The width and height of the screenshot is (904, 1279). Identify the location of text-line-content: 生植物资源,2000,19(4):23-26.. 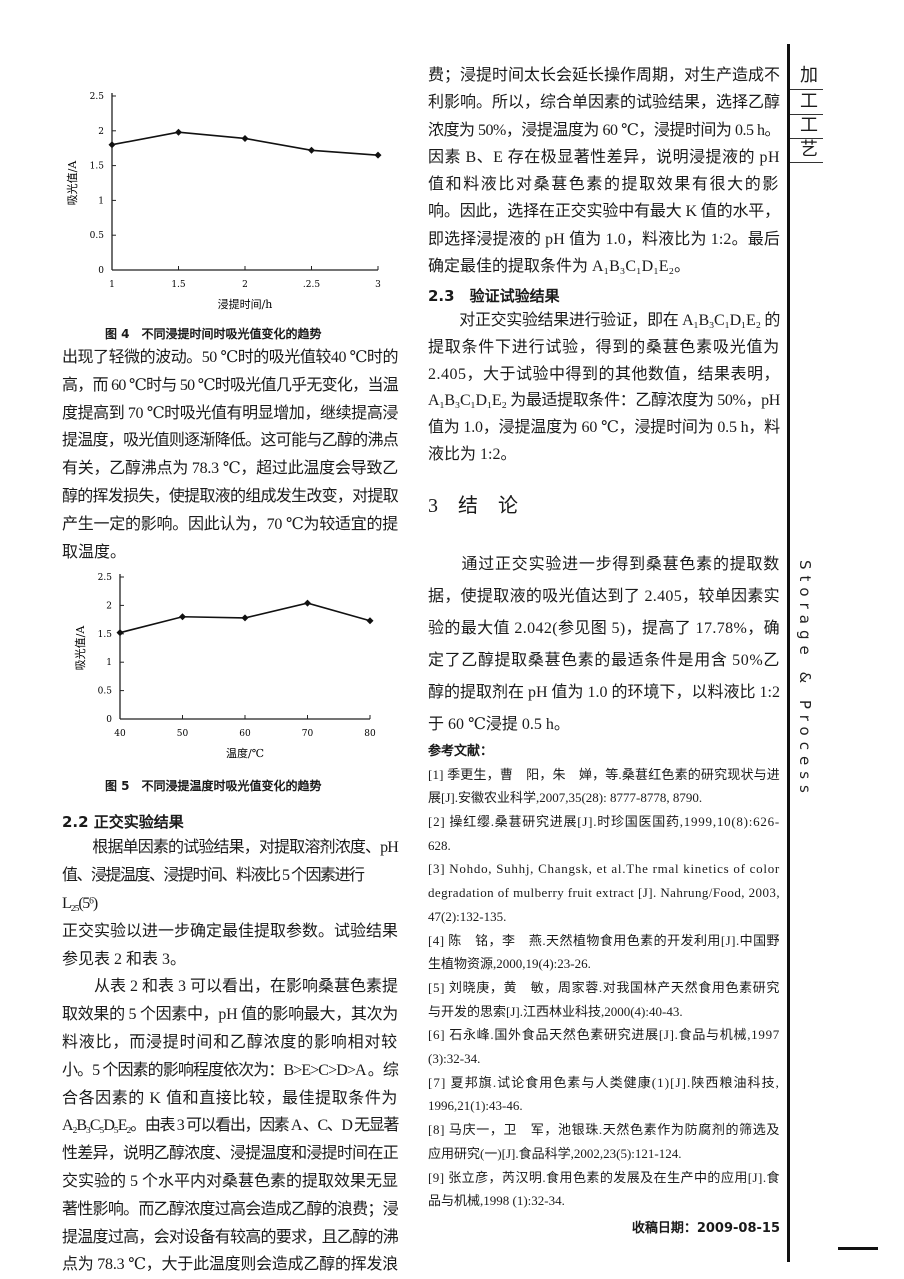
(509, 964).